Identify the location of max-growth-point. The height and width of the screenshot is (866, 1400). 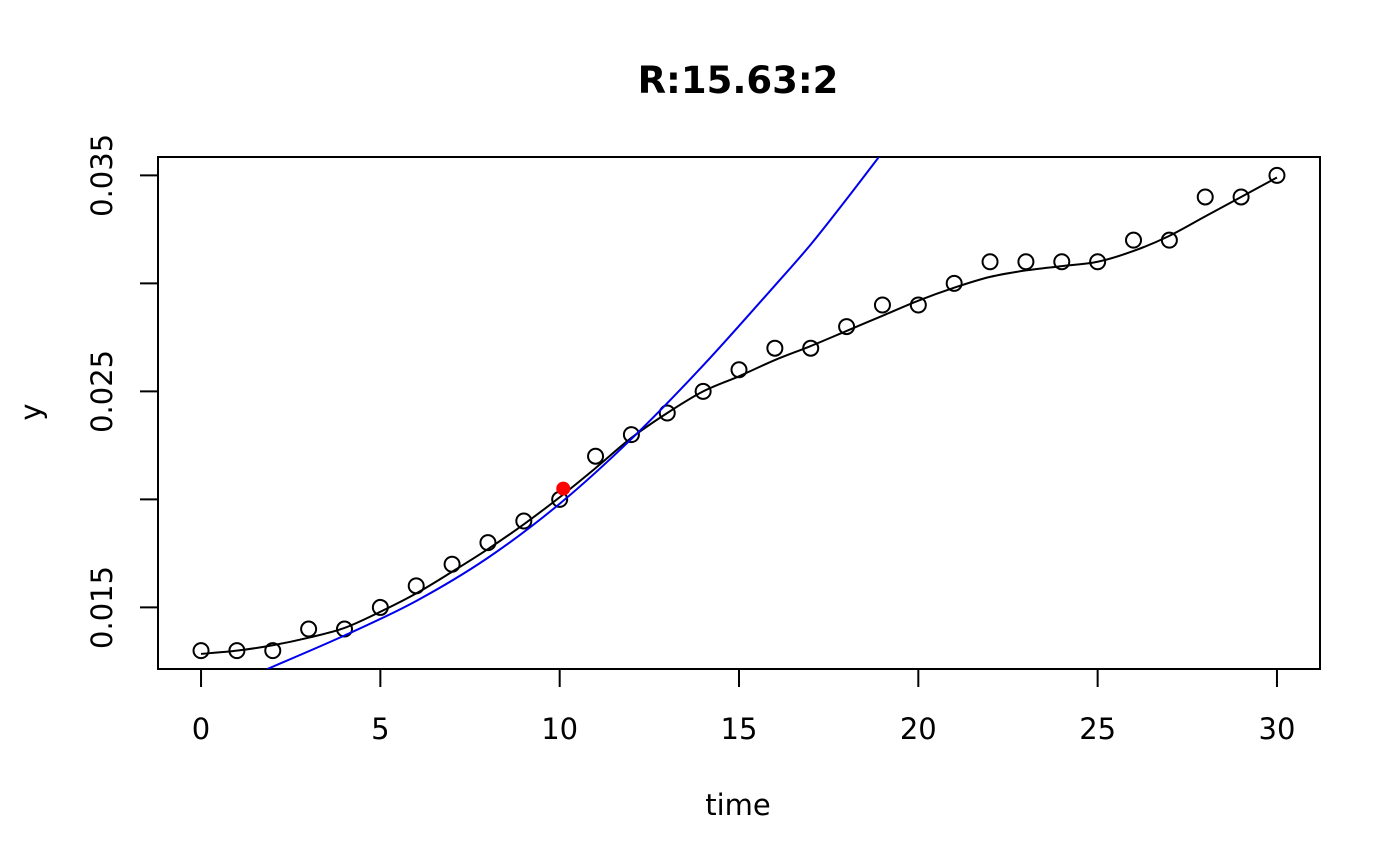
(563, 488).